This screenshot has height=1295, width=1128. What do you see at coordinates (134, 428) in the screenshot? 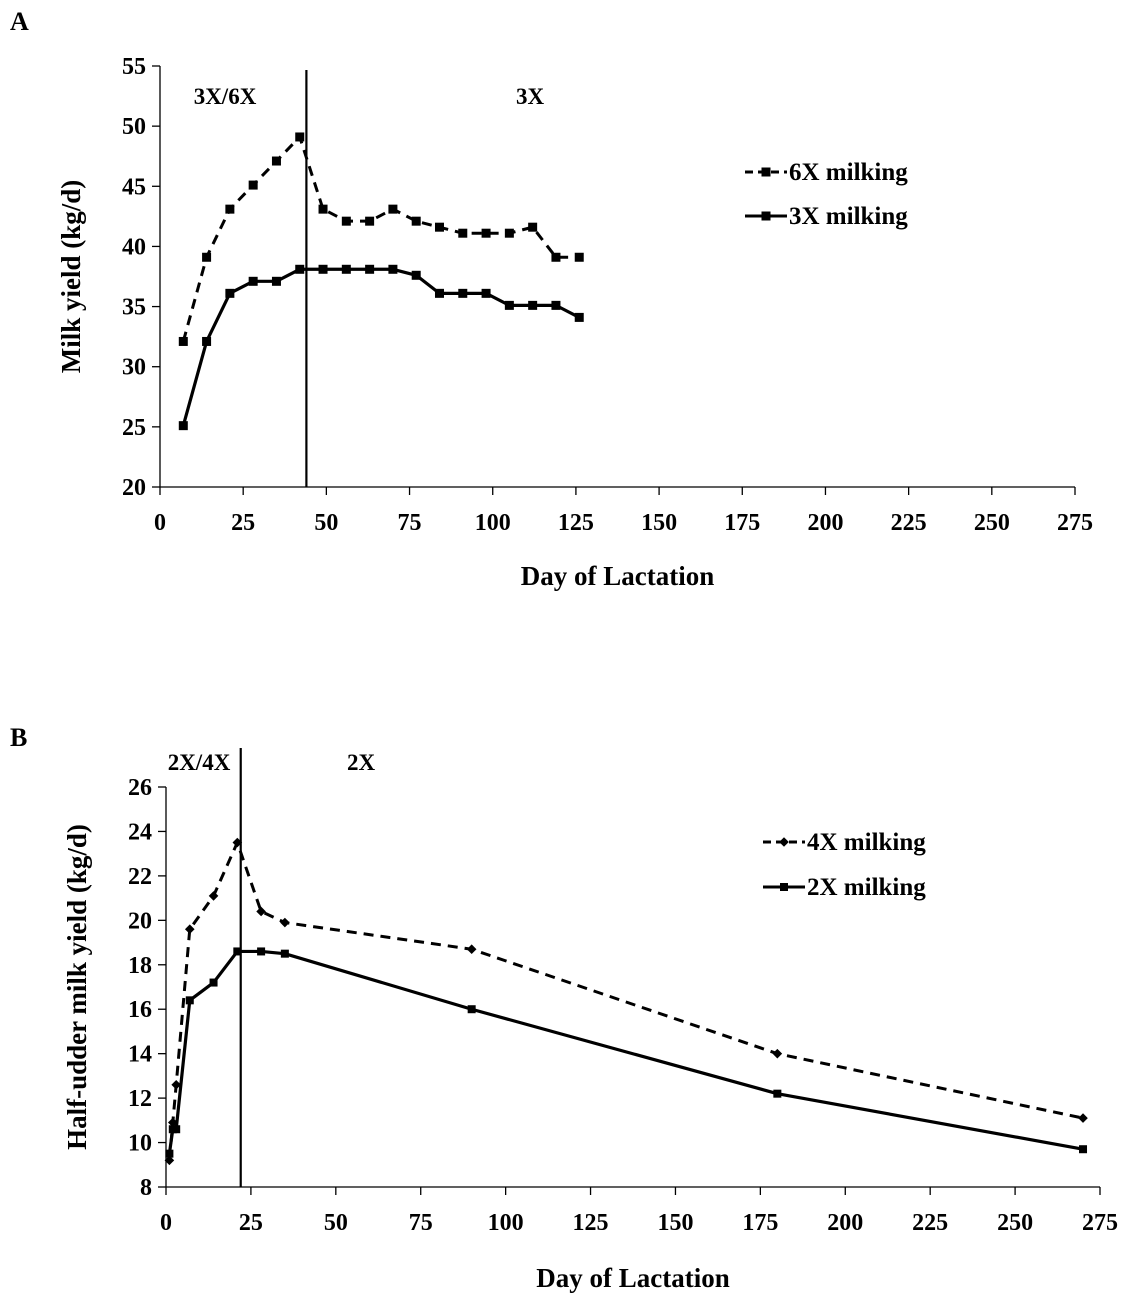
I see `y-tick-label: 25` at bounding box center [134, 428].